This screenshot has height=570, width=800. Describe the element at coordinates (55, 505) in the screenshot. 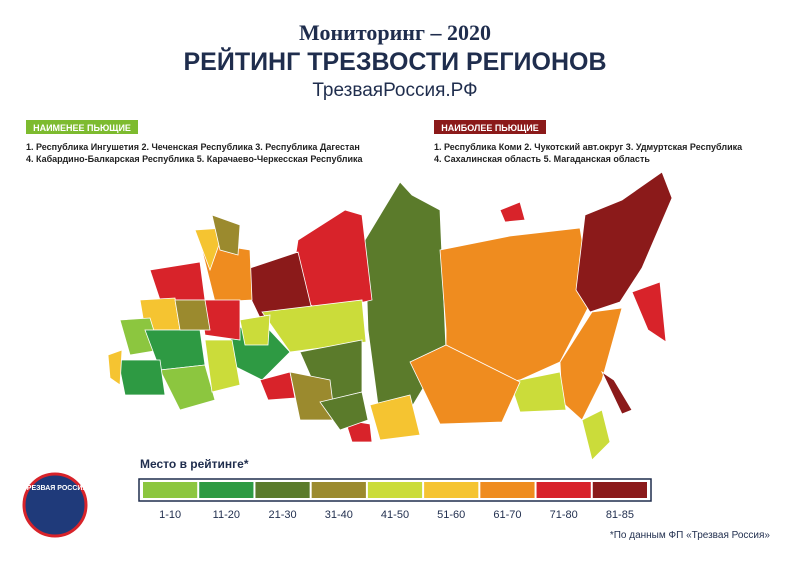

I see `logo` at that location.